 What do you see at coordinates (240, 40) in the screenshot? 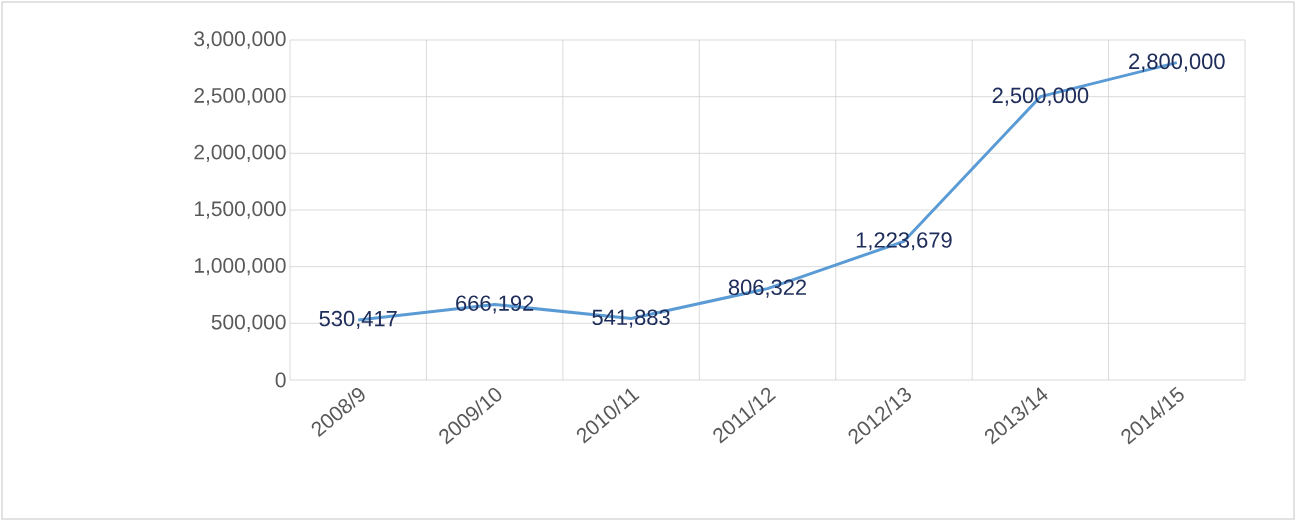
I see `y-tick-label: 3,000,000` at bounding box center [240, 40].